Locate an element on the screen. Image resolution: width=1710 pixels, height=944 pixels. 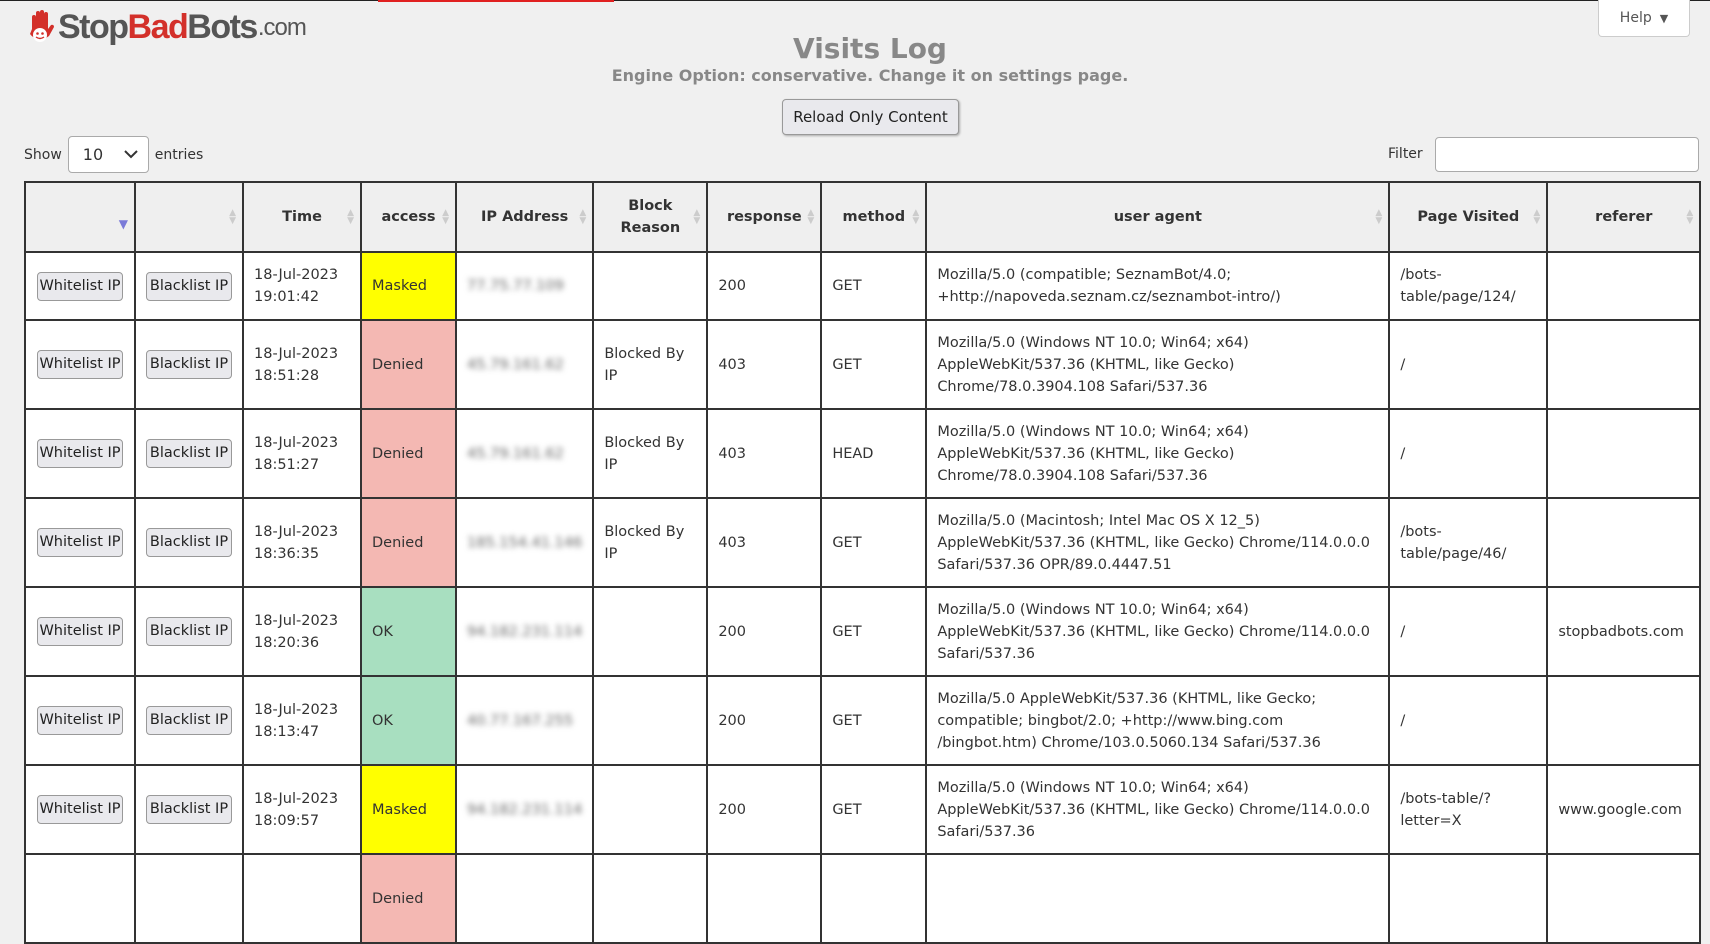
column-header-method: method ▲ ▼ is located at coordinates (874, 217).